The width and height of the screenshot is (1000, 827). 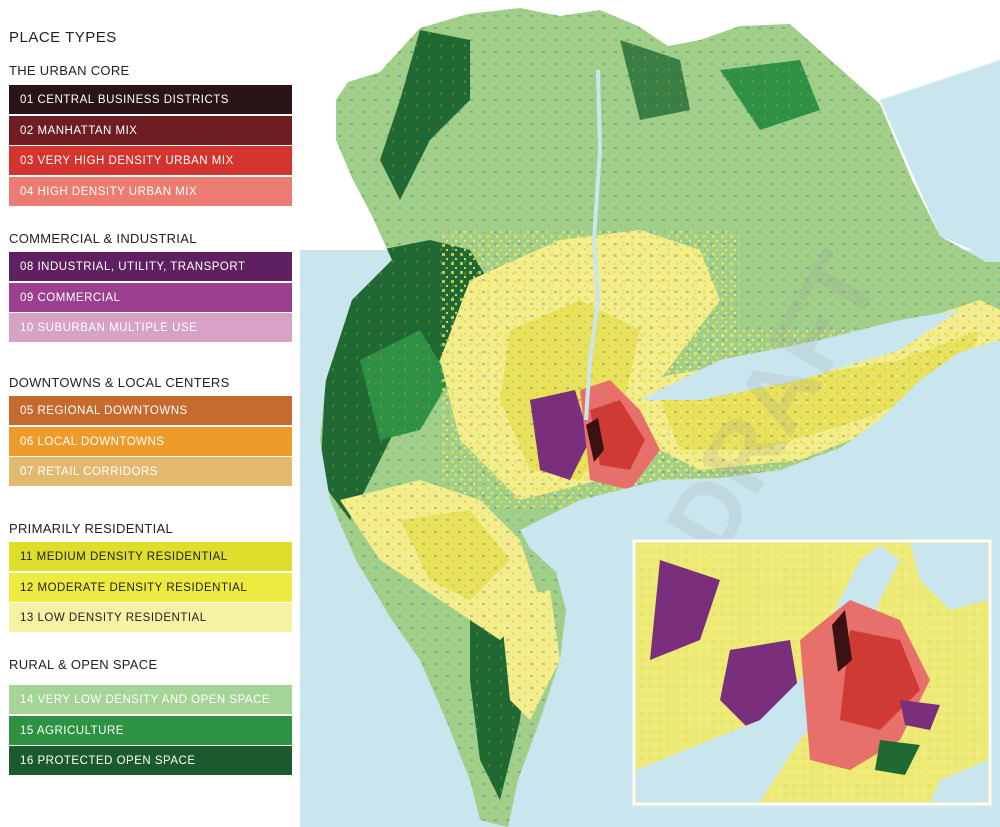 What do you see at coordinates (150, 699) in the screenshot?
I see `legend-item-very-low-density-open-space: 14 VERY LOW DENSITY AND OPEN SPACE` at bounding box center [150, 699].